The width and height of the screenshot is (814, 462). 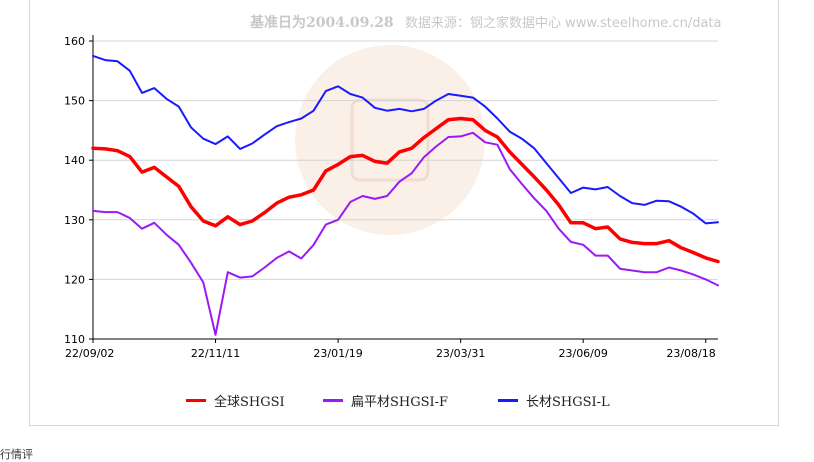 I want to click on legend-item-global: 全球SHGSI, so click(x=235, y=401).